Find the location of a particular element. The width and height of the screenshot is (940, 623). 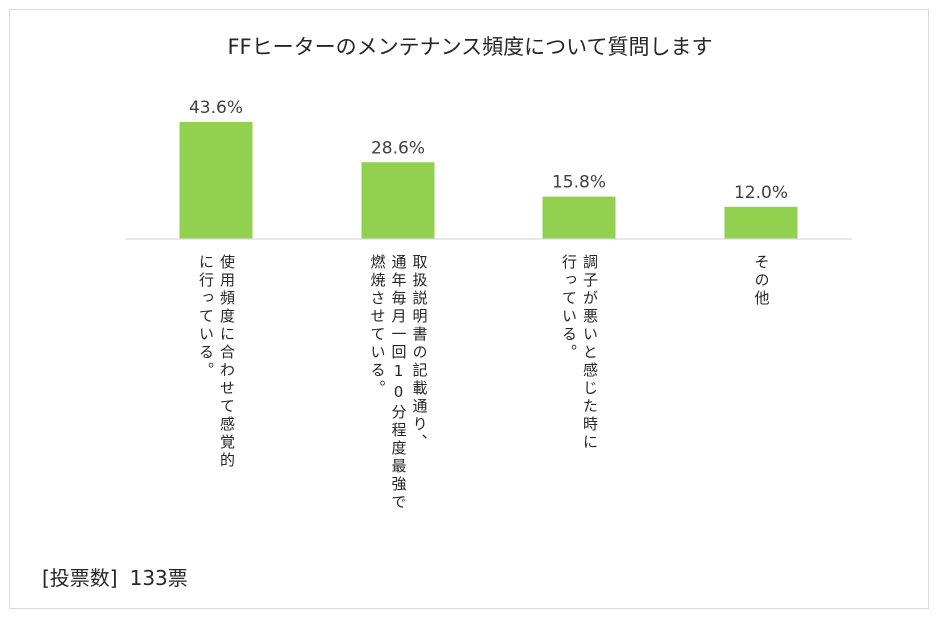

data-label-1: 43.6% is located at coordinates (216, 108).